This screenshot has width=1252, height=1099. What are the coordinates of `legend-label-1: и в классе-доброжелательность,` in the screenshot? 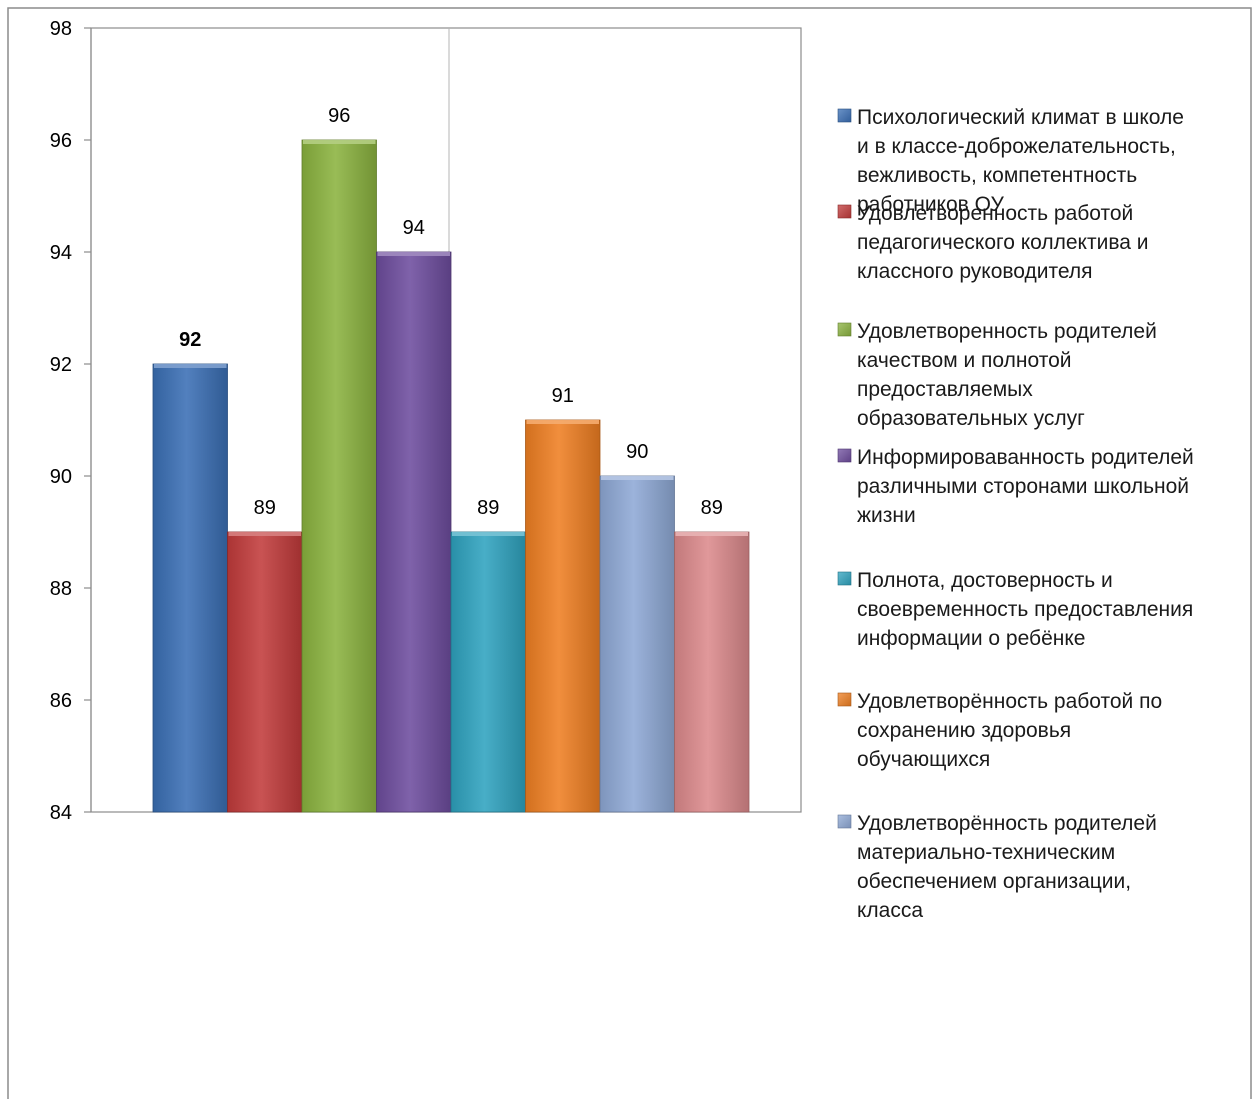 It's located at (1016, 146).